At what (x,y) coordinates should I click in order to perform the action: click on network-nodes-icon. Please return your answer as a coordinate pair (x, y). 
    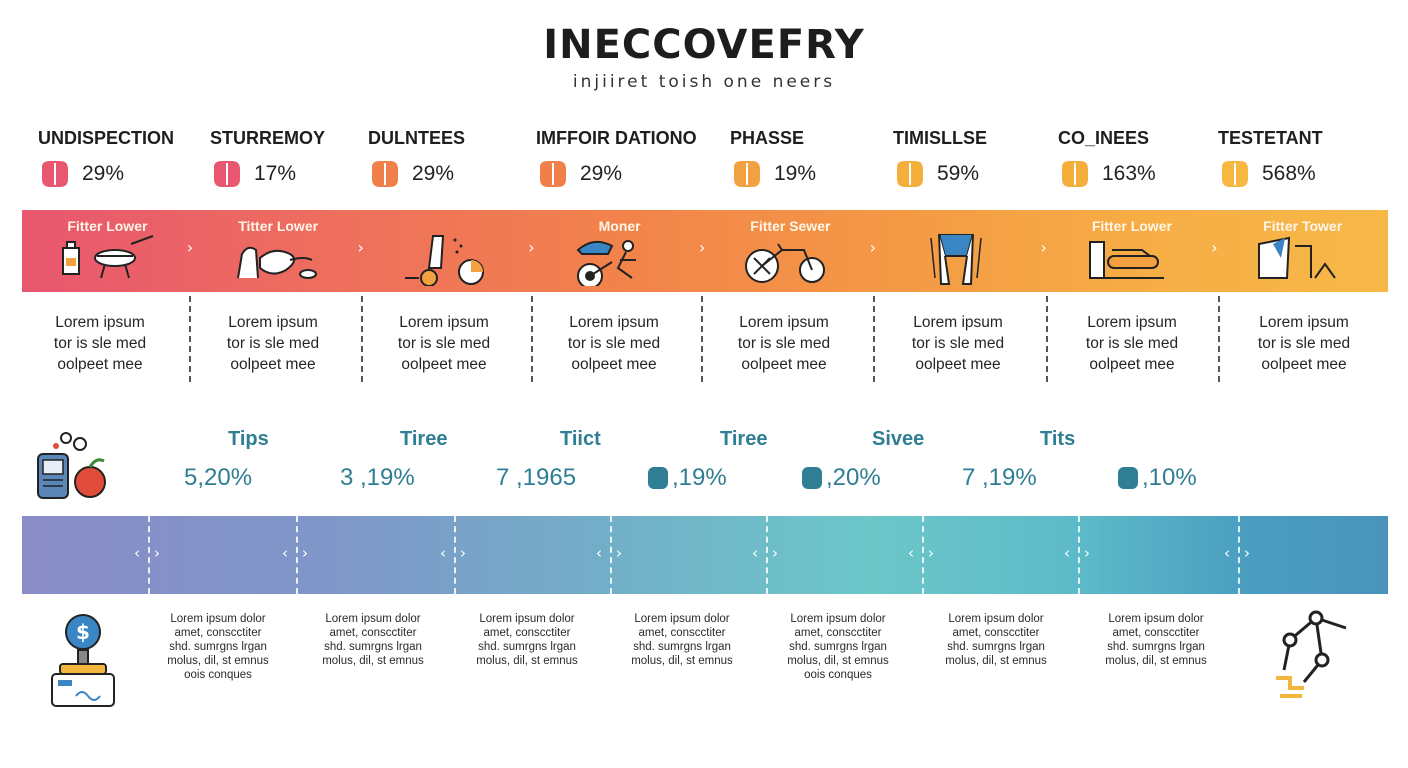
    Looking at the image, I should click on (1311, 654).